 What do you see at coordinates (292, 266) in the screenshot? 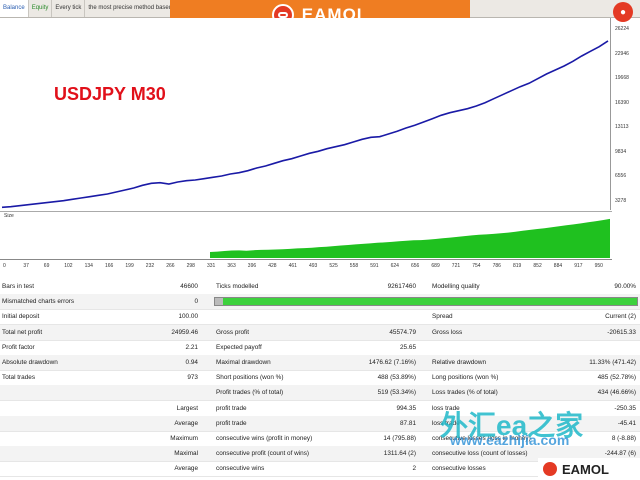
I see `x-tick: 461` at bounding box center [292, 266].